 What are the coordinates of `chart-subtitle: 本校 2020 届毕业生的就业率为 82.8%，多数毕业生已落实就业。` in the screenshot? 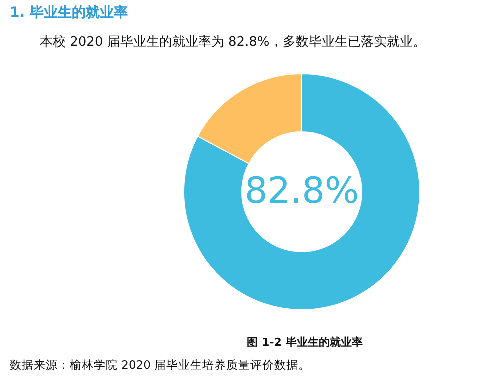 It's located at (233, 42).